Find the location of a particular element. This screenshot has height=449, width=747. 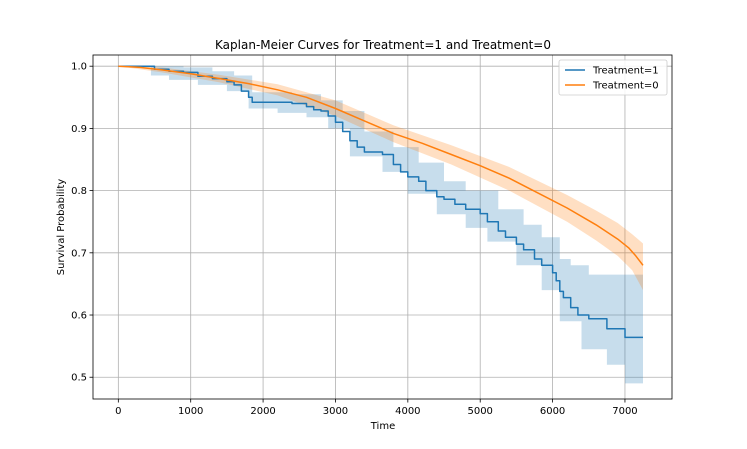

x-tick-label: 2000 is located at coordinates (262, 411).